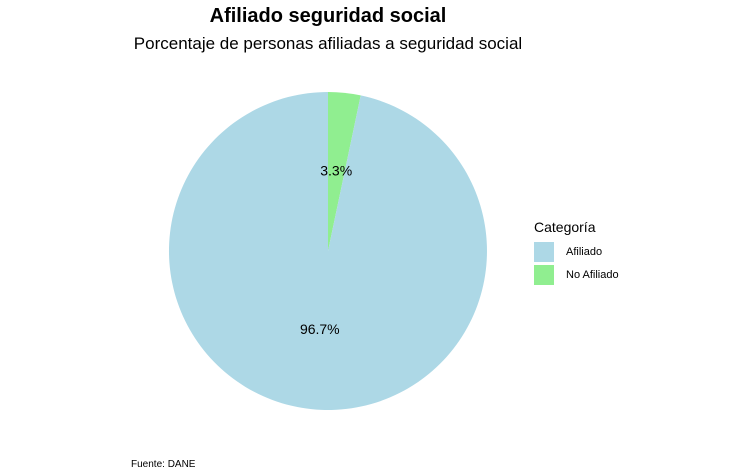 Image resolution: width=749 pixels, height=470 pixels. I want to click on pie-label-afiliado: 96.7%, so click(320, 329).